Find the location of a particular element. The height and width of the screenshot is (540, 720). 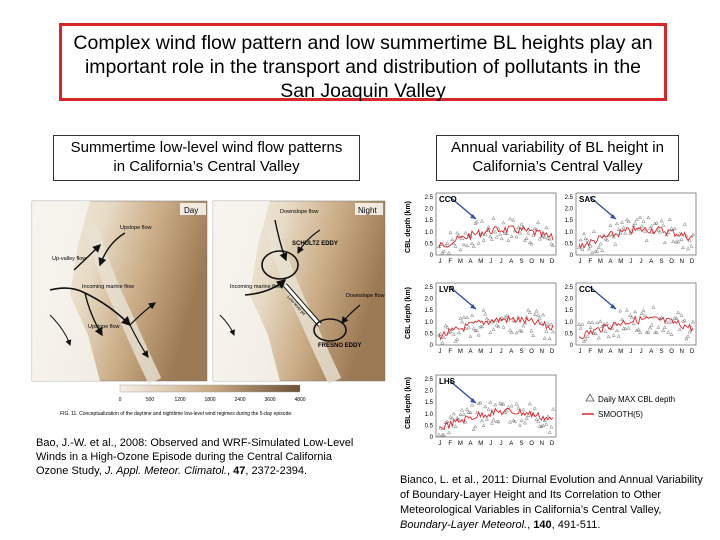

cbl-ytick: 2.0 is located at coordinates (429, 210).